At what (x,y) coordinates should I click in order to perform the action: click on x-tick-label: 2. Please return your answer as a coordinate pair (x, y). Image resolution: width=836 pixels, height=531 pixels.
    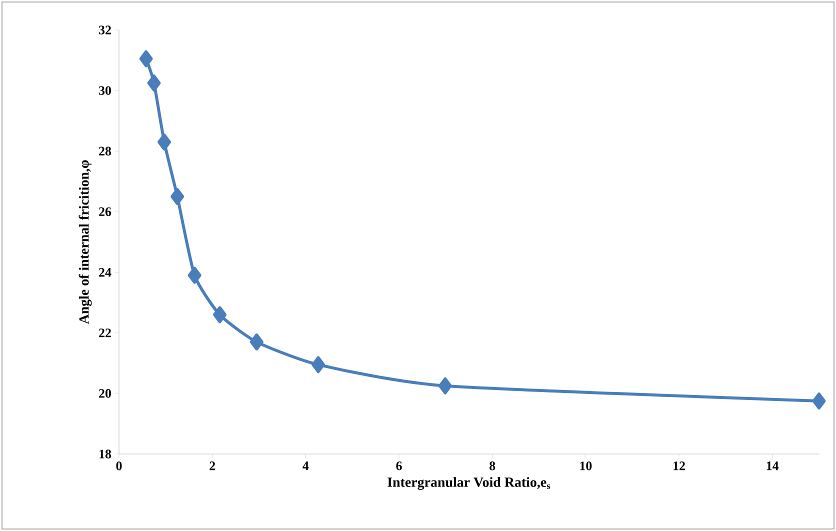
    Looking at the image, I should click on (213, 466).